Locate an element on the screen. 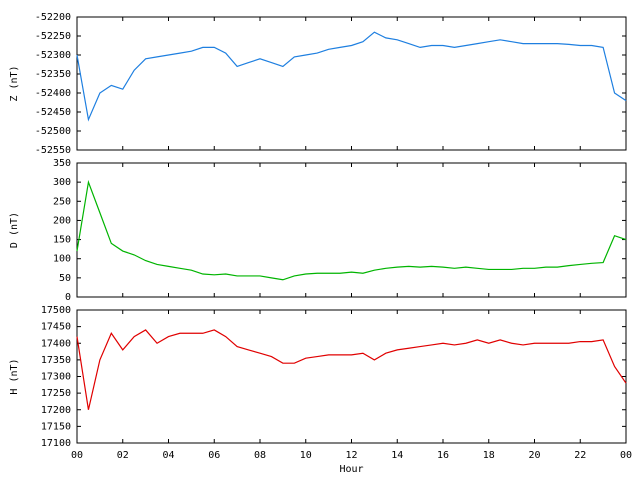 The height and width of the screenshot is (480, 640). x-tick-label: 08 is located at coordinates (260, 455).